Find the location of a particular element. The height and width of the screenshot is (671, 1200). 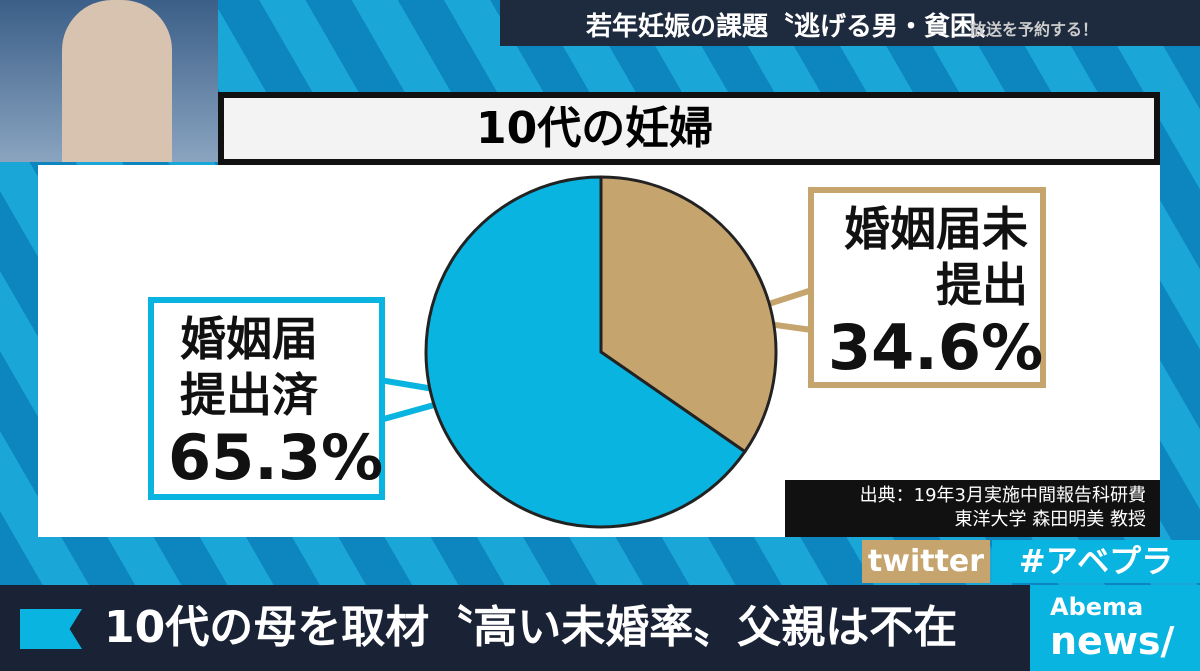

headline: 10代の母を取材〝高い未婚率〟父親は不在 is located at coordinates (531, 627).